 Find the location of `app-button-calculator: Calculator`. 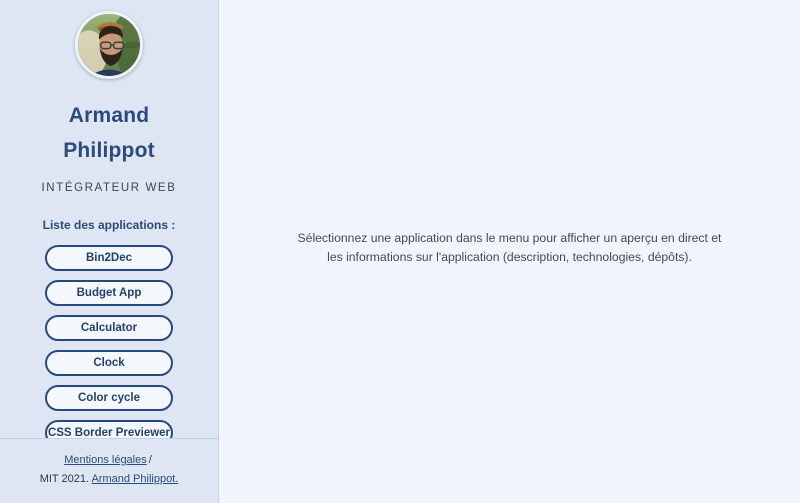

app-button-calculator: Calculator is located at coordinates (109, 328).